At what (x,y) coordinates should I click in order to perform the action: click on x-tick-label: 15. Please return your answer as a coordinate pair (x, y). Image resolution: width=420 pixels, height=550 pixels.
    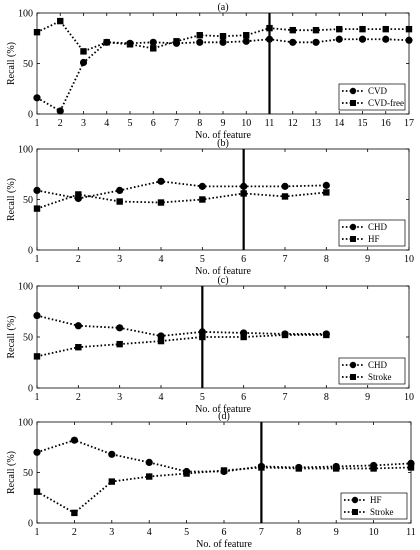
    Looking at the image, I should click on (363, 123).